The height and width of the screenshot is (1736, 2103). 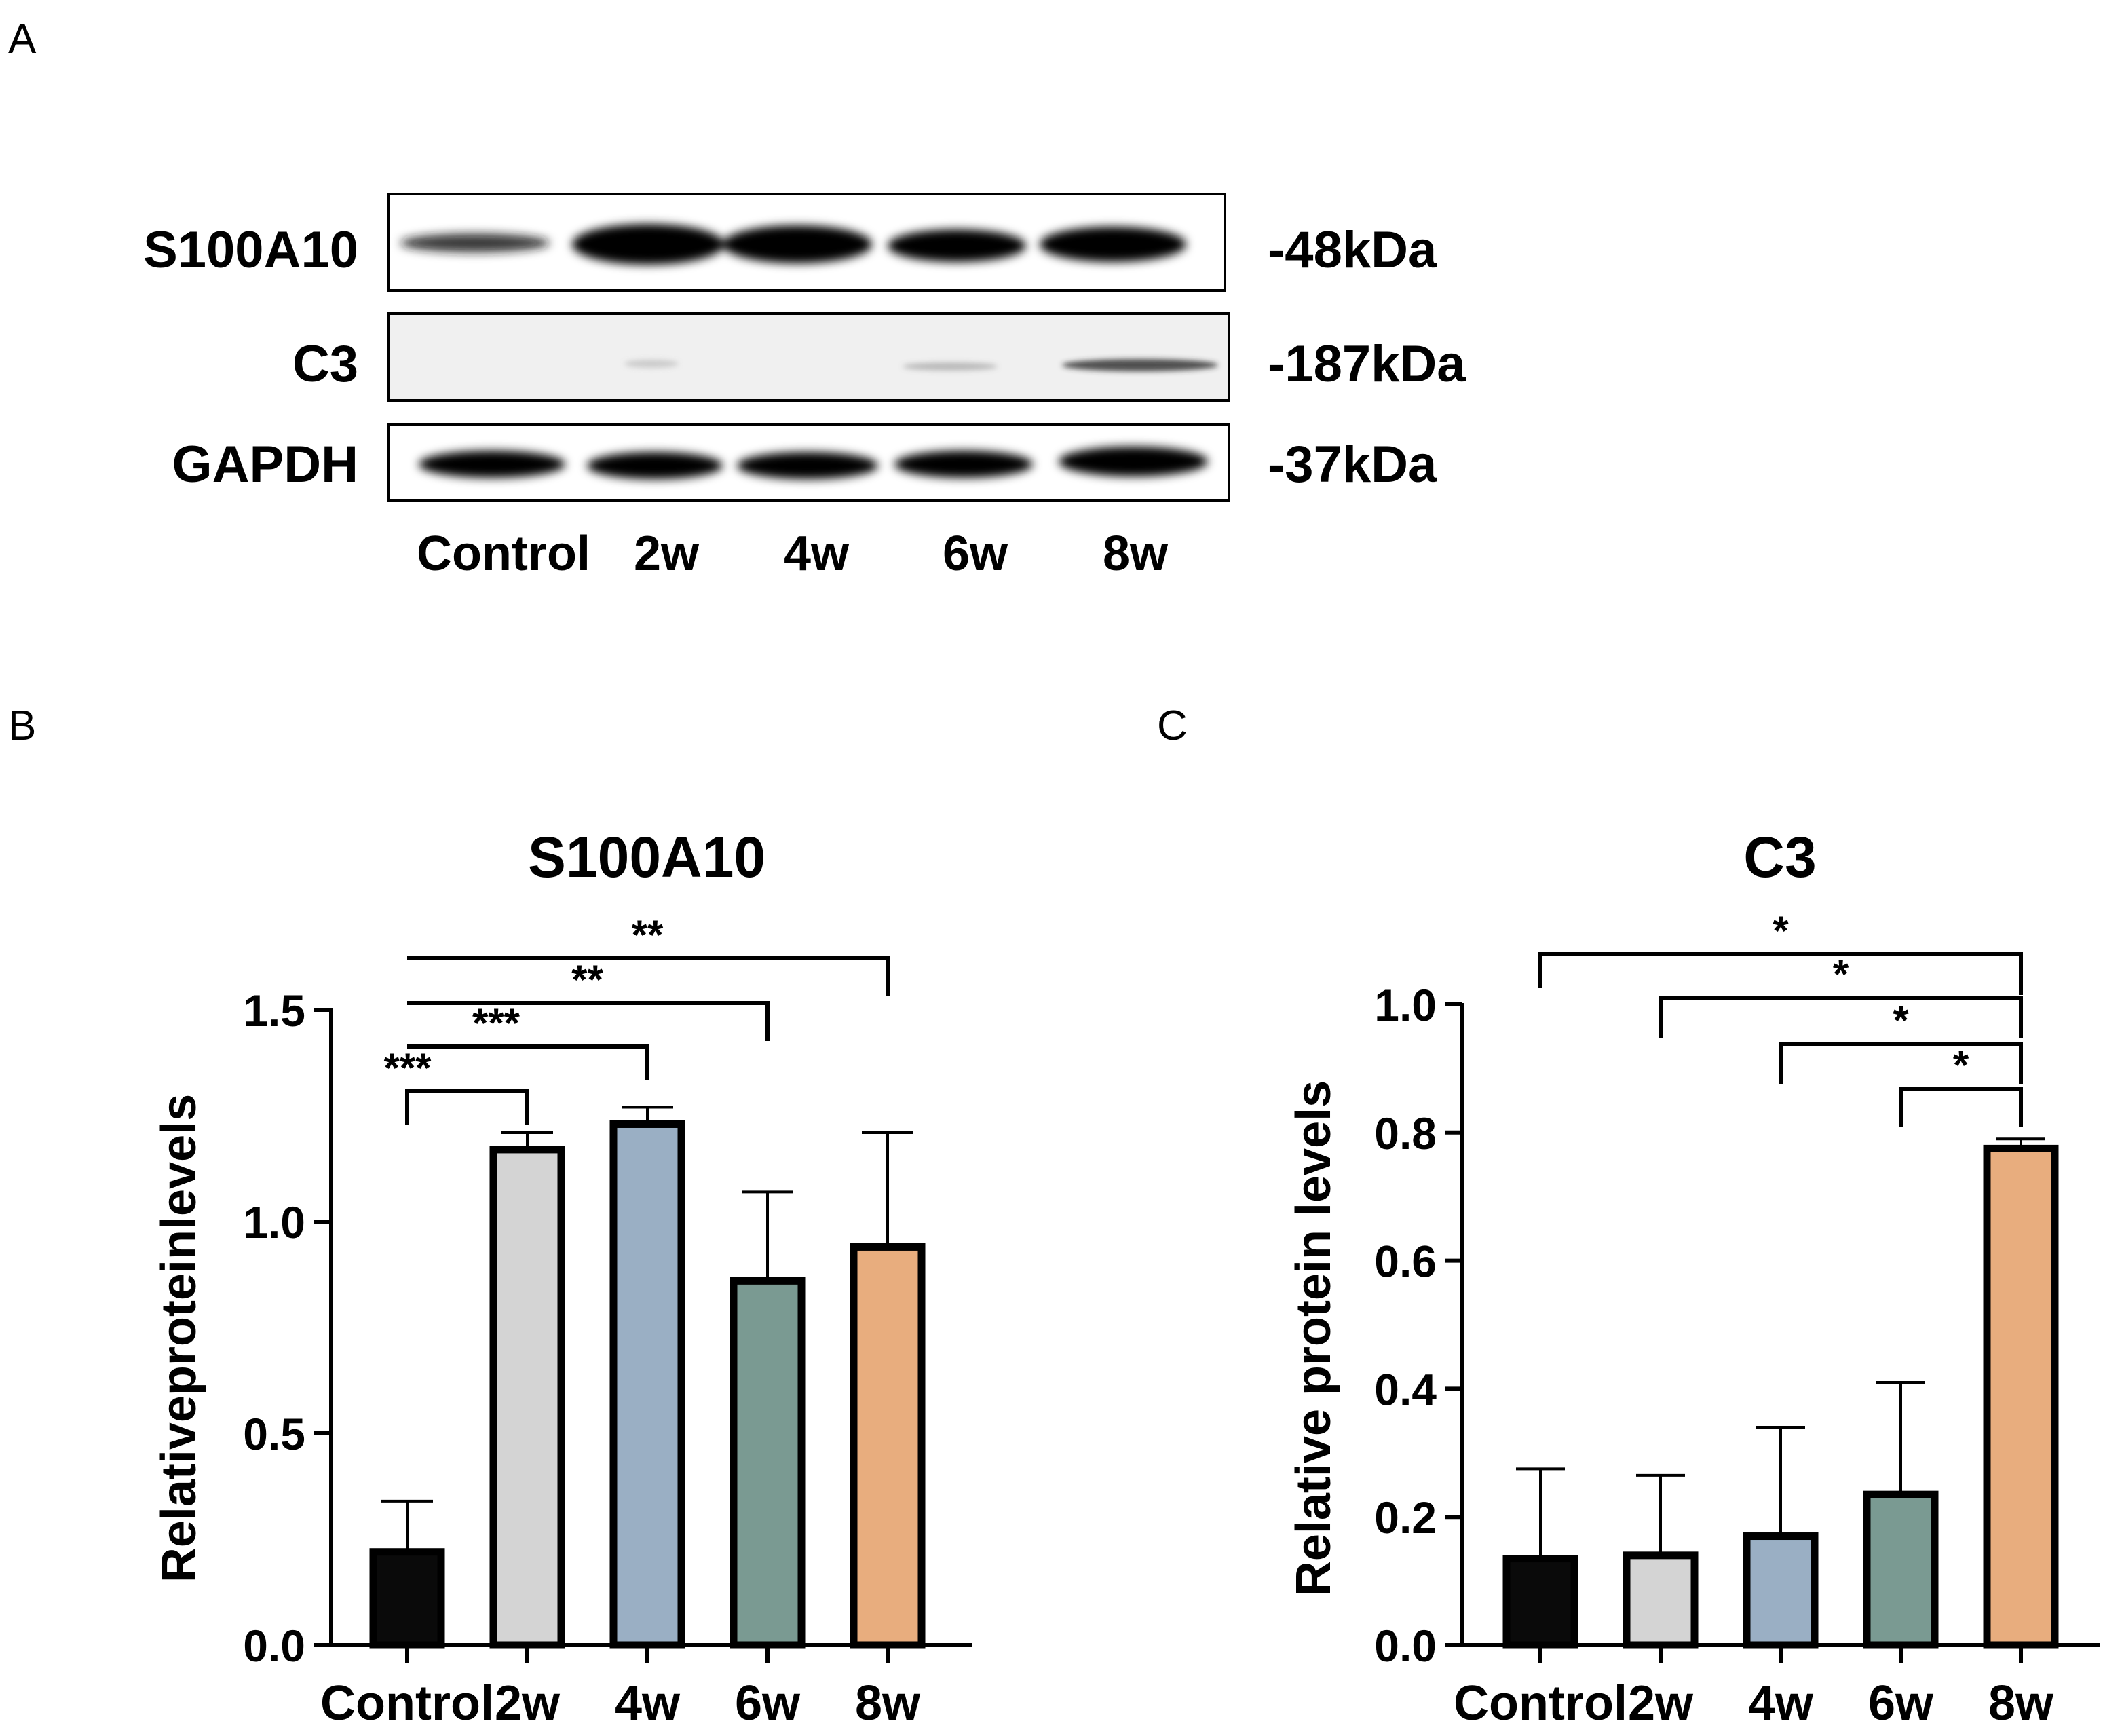 I want to click on western-blot: S100A10 -48kDa C3 -187kDa GAPDH, so click(x=804, y=387).